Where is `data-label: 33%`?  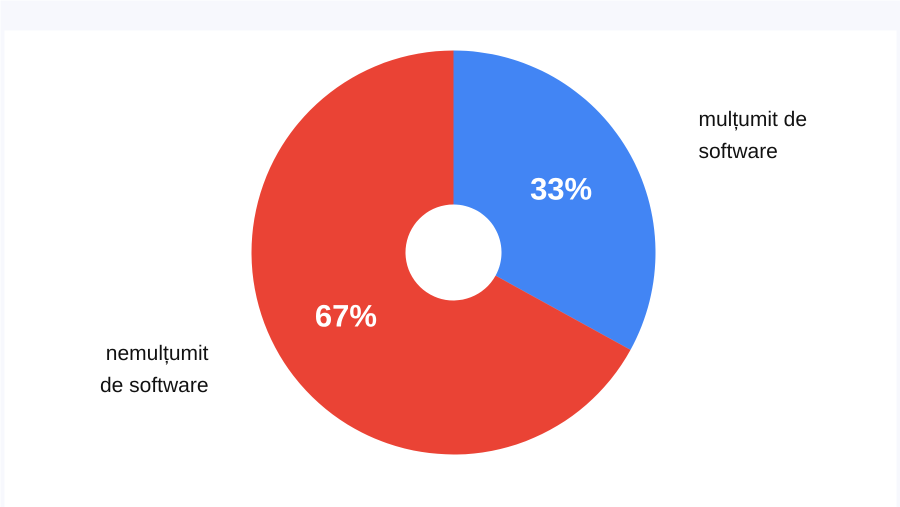
data-label: 33% is located at coordinates (561, 188).